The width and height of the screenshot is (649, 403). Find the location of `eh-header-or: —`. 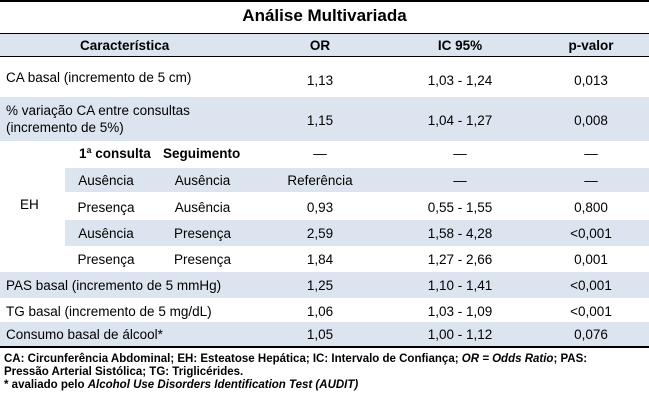

eh-header-or: — is located at coordinates (320, 153).